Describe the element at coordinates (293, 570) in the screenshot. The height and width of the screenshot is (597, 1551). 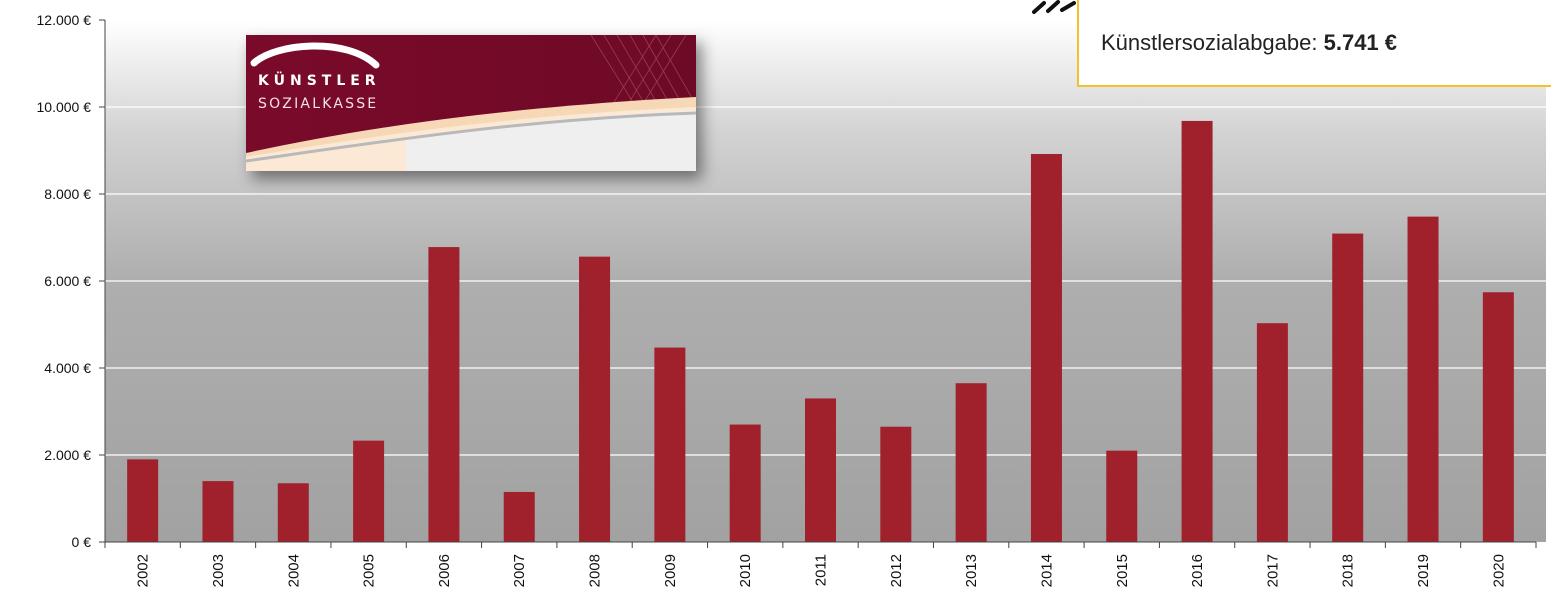
I see `x-tick-label: 2004` at that location.